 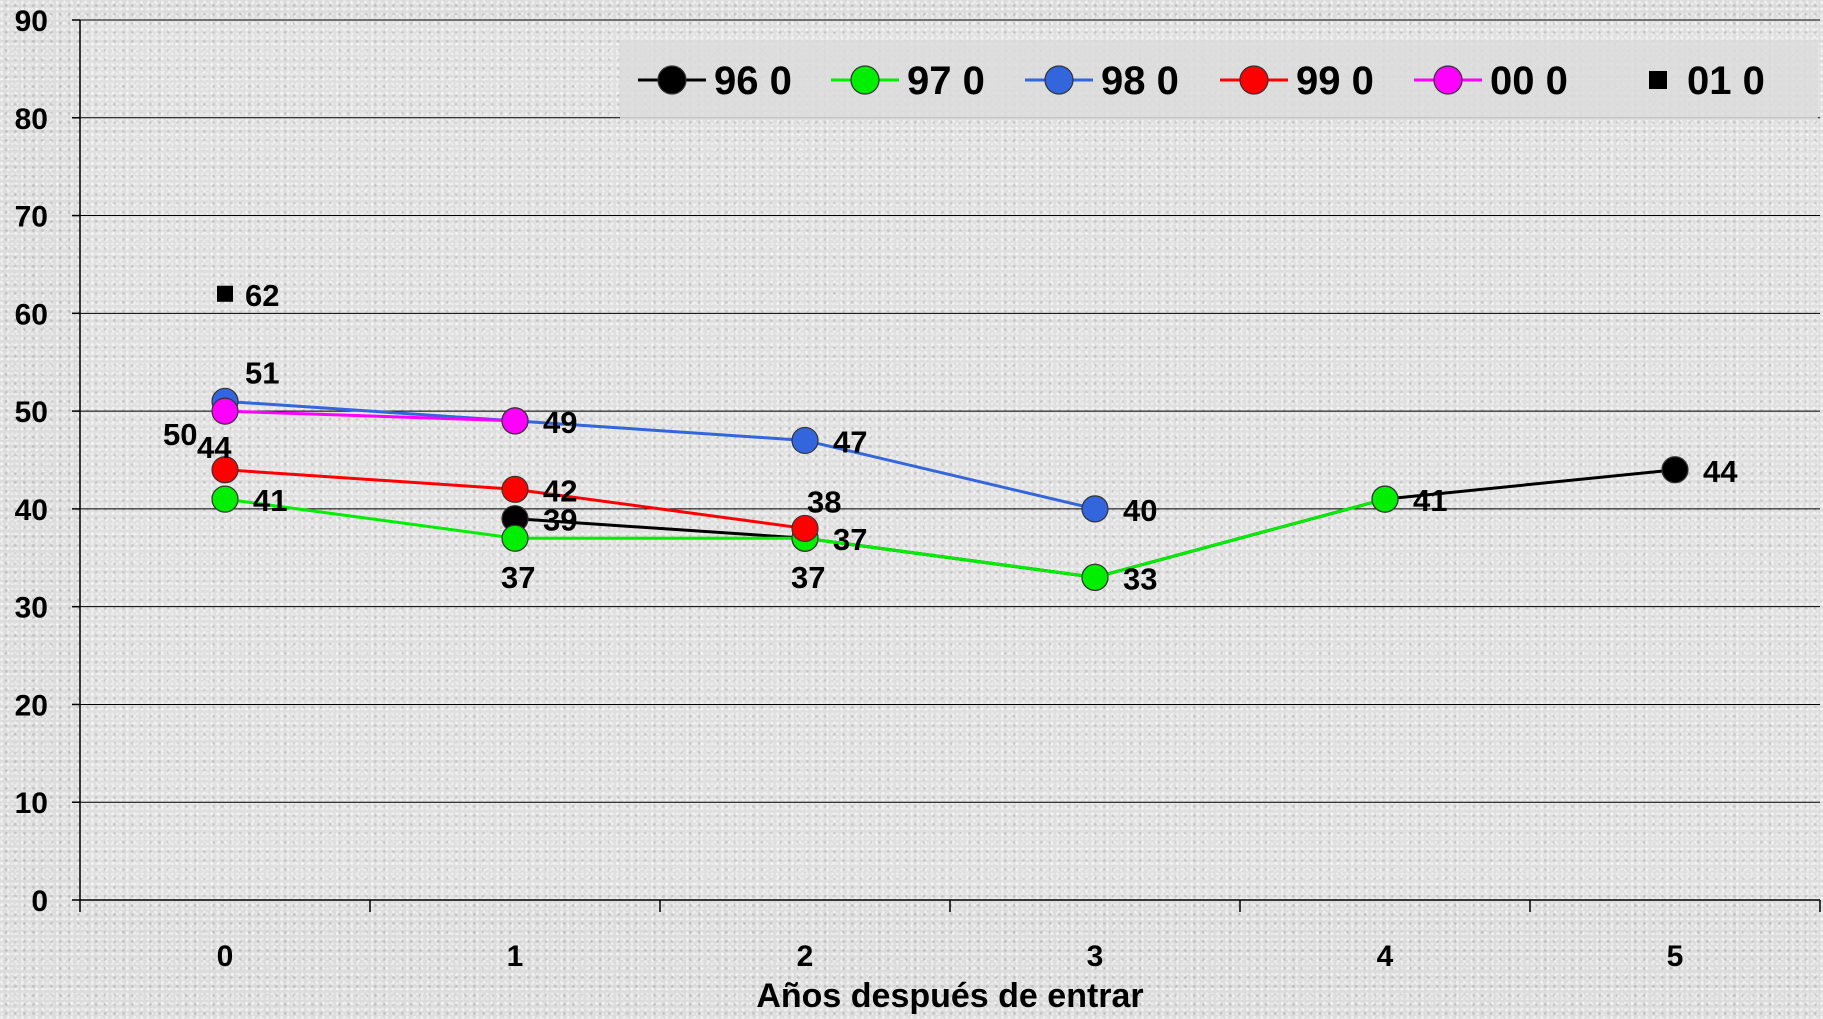 I want to click on data-point-square, so click(x=225, y=293).